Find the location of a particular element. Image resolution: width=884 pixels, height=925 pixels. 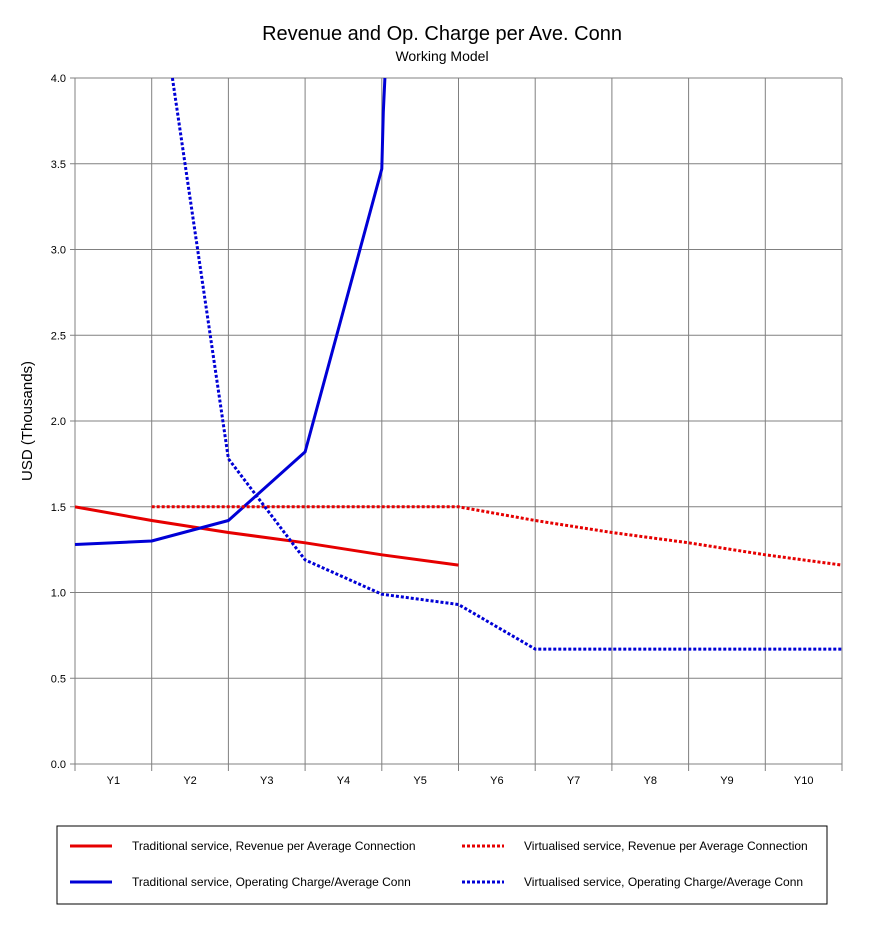

y-tick-label: 2.5 is located at coordinates (58, 336).